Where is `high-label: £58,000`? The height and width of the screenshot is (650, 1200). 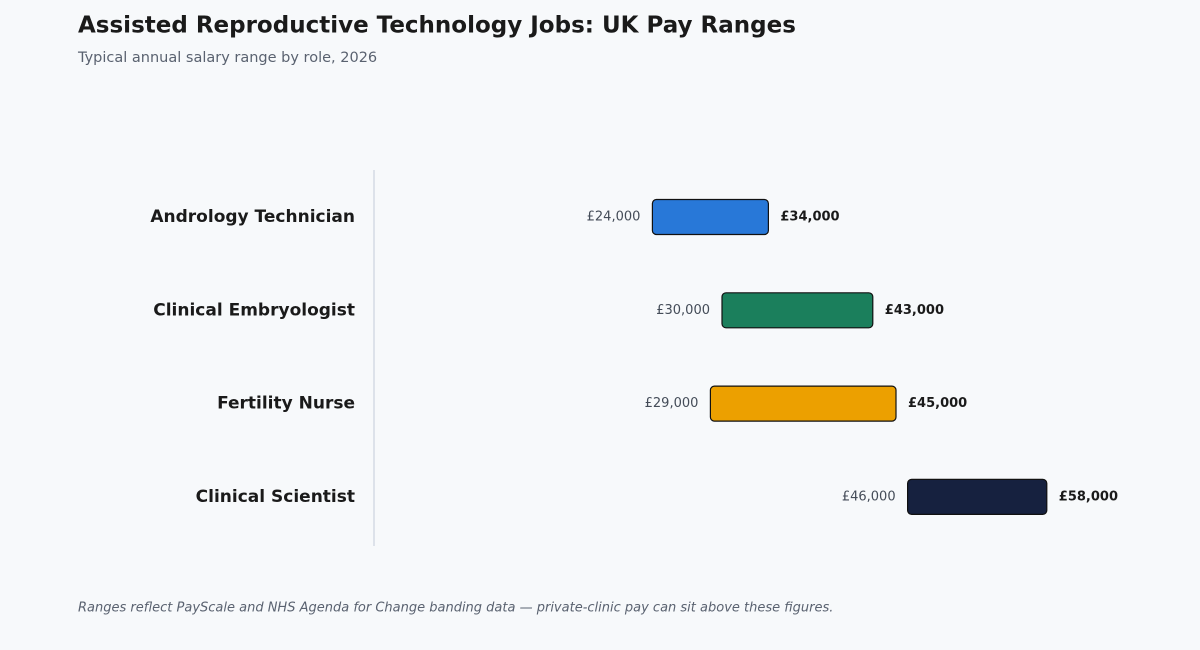 high-label: £58,000 is located at coordinates (1088, 496).